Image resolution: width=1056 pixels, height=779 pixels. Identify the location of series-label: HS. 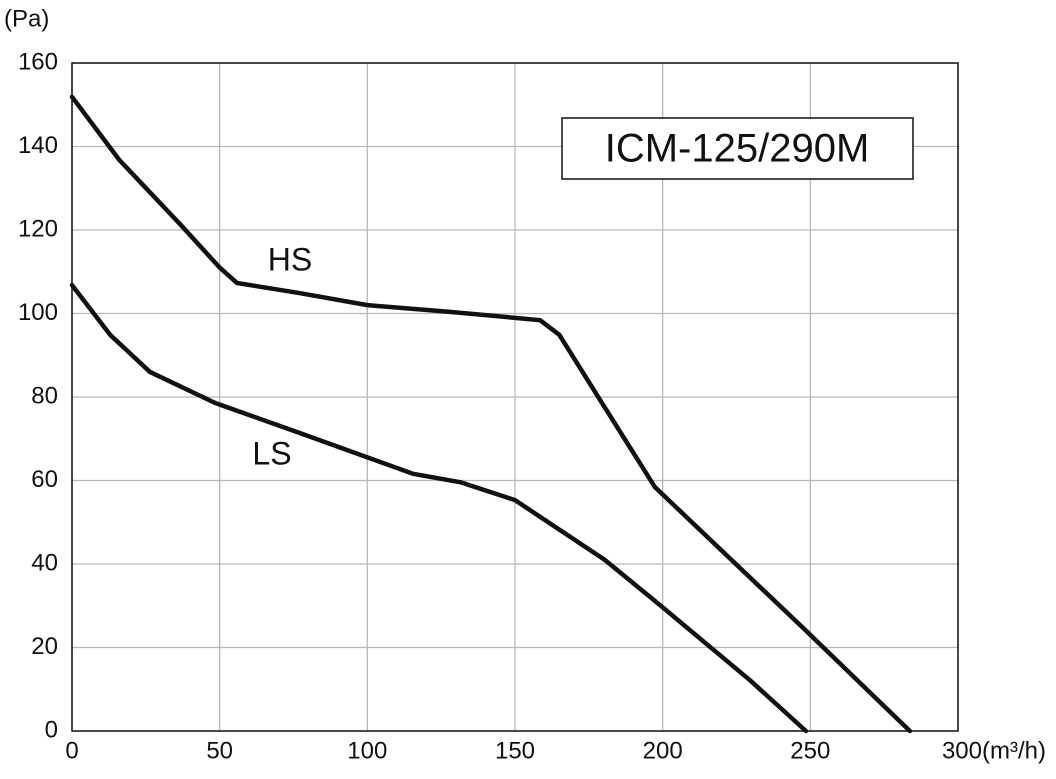
(290, 259).